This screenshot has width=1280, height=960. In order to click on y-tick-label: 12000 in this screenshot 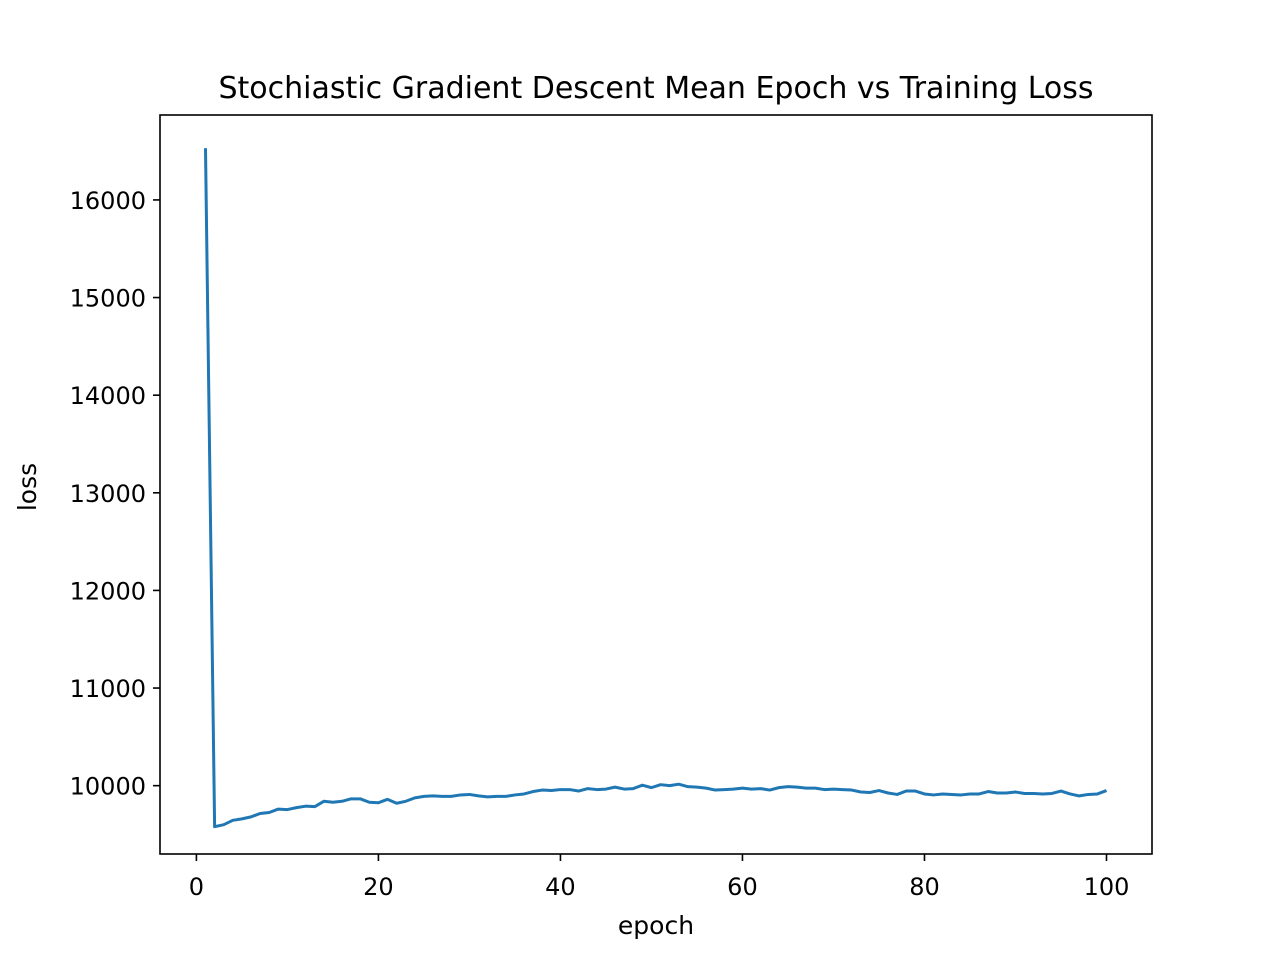, I will do `click(108, 591)`.